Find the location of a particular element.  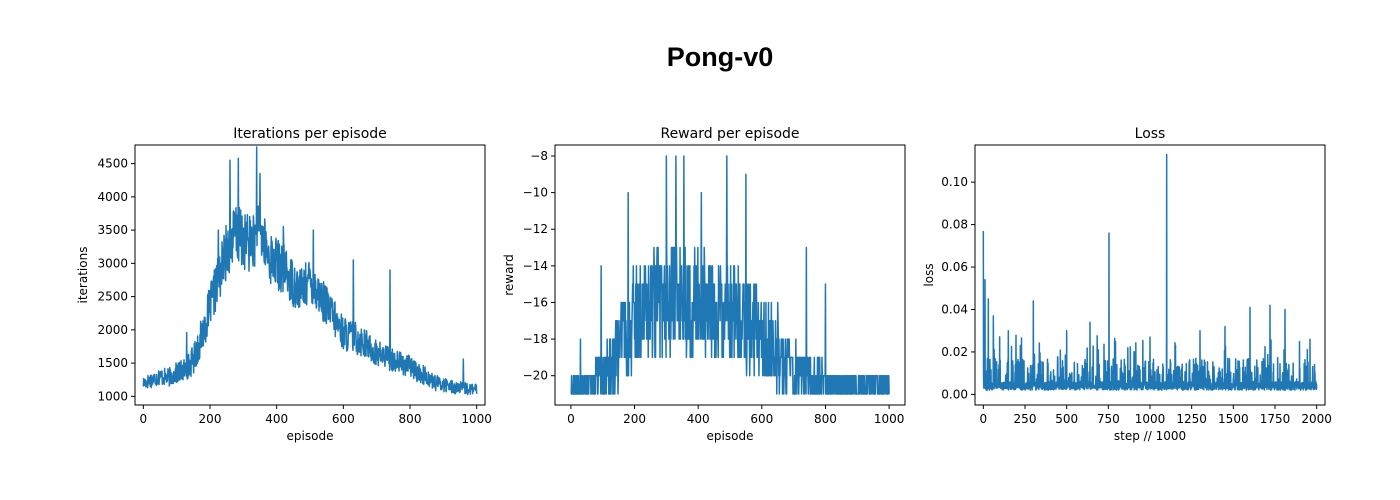

figure-title: Pong-v0 is located at coordinates (720, 57).